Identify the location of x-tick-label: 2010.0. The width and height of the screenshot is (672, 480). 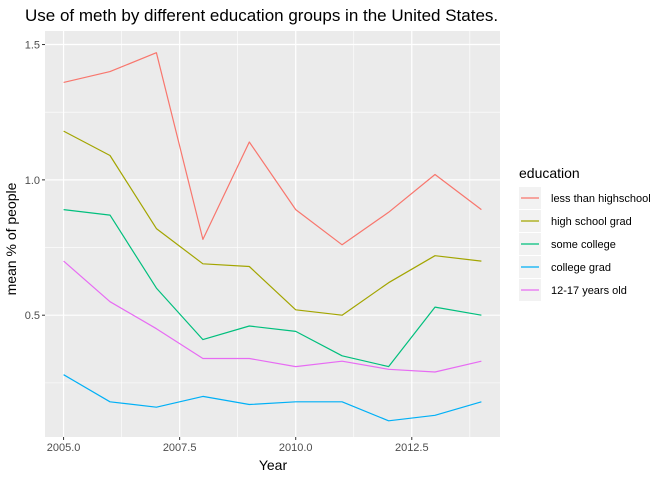
(296, 448).